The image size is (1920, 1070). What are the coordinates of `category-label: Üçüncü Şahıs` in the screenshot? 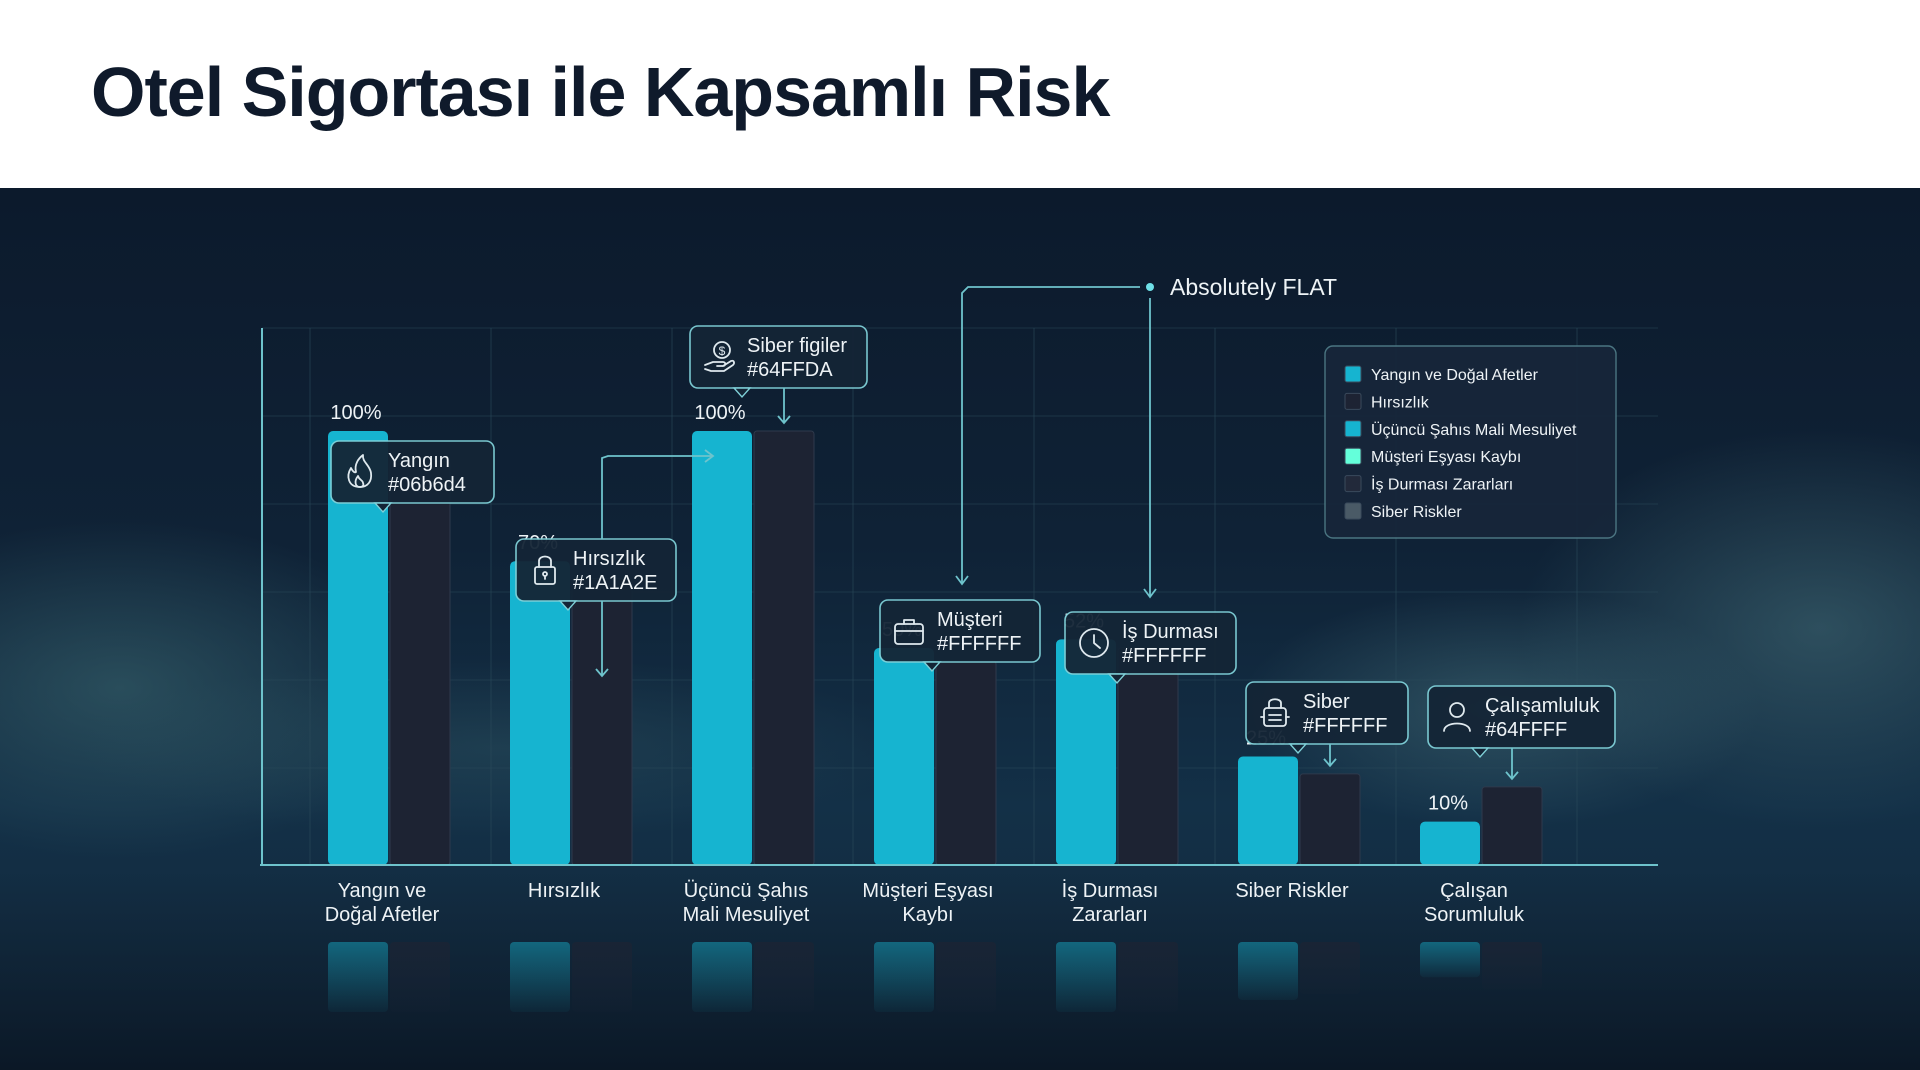 It's located at (746, 891).